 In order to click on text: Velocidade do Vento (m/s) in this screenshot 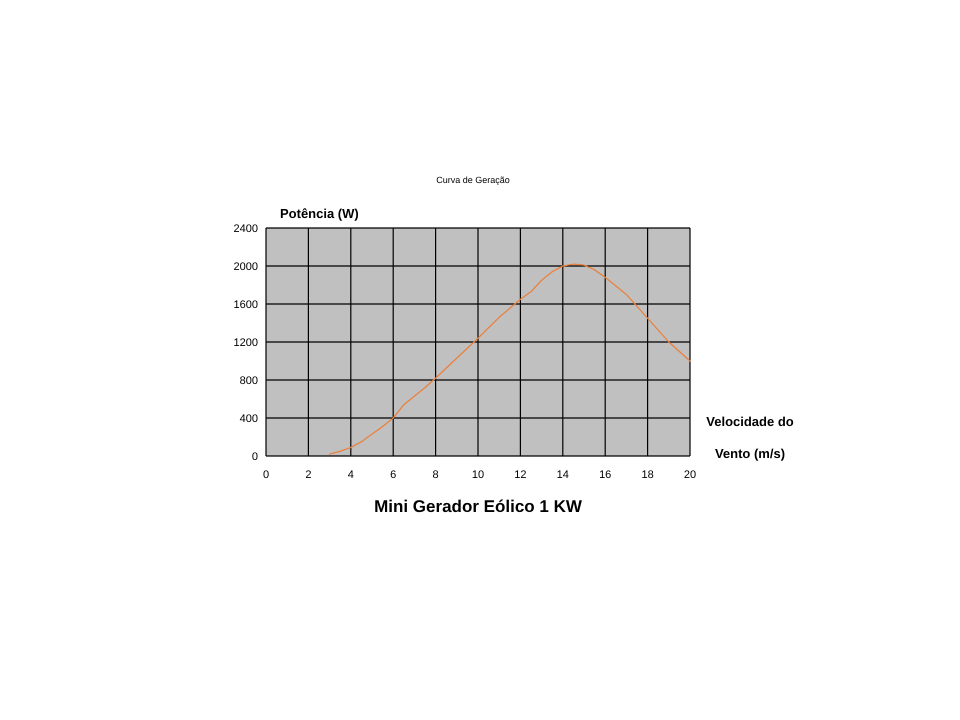, I will do `click(750, 437)`.